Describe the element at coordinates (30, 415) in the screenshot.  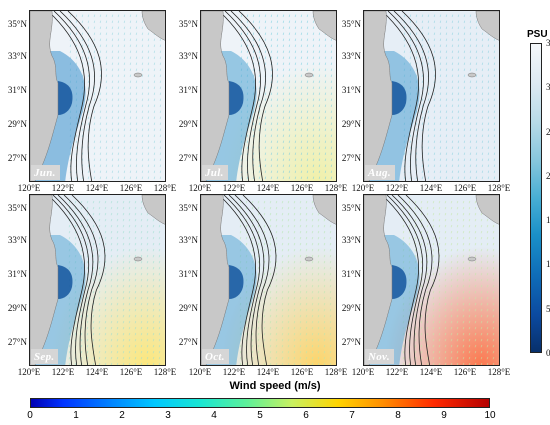
I see `wind-tick-label: 0` at that location.